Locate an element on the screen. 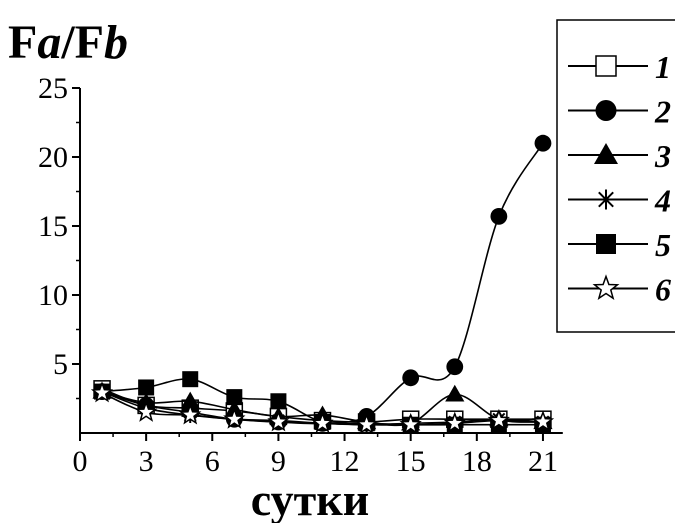 The height and width of the screenshot is (523, 675). x-tick-label: 6 is located at coordinates (212, 461).